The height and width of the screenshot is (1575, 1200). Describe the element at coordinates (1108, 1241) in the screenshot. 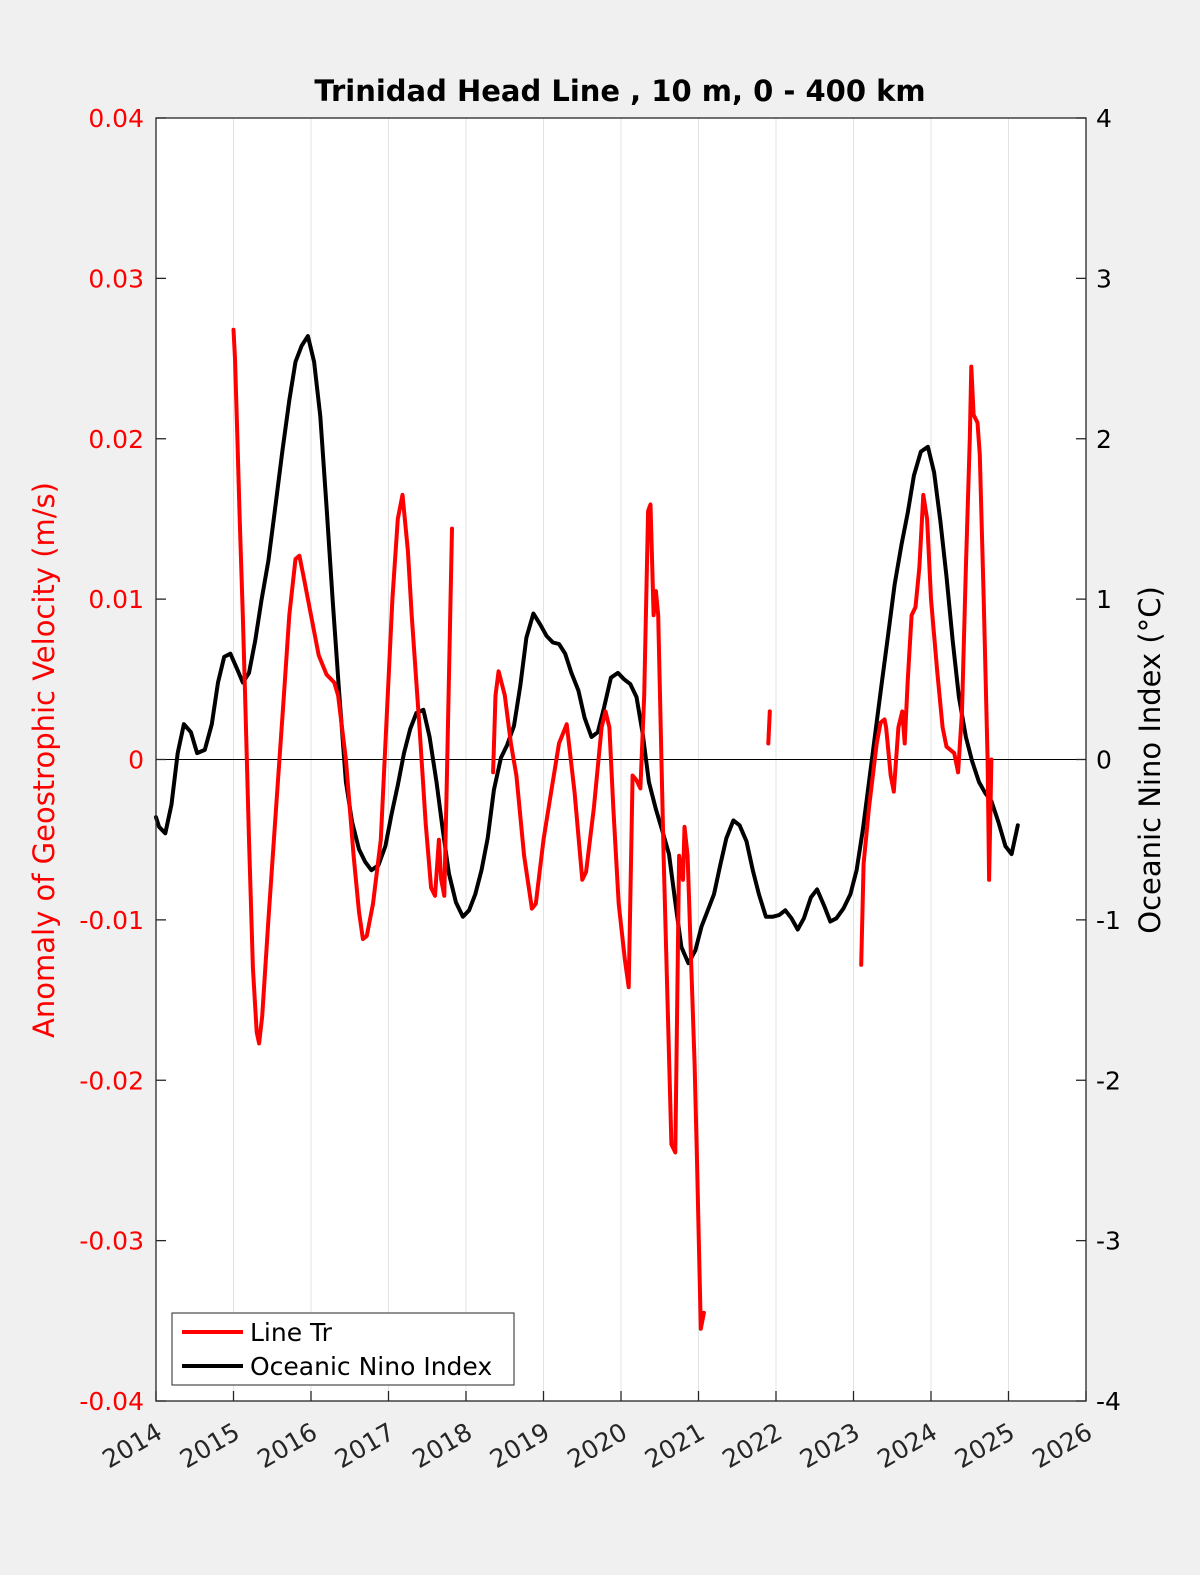

I see `y-right-tick-label: -3` at that location.